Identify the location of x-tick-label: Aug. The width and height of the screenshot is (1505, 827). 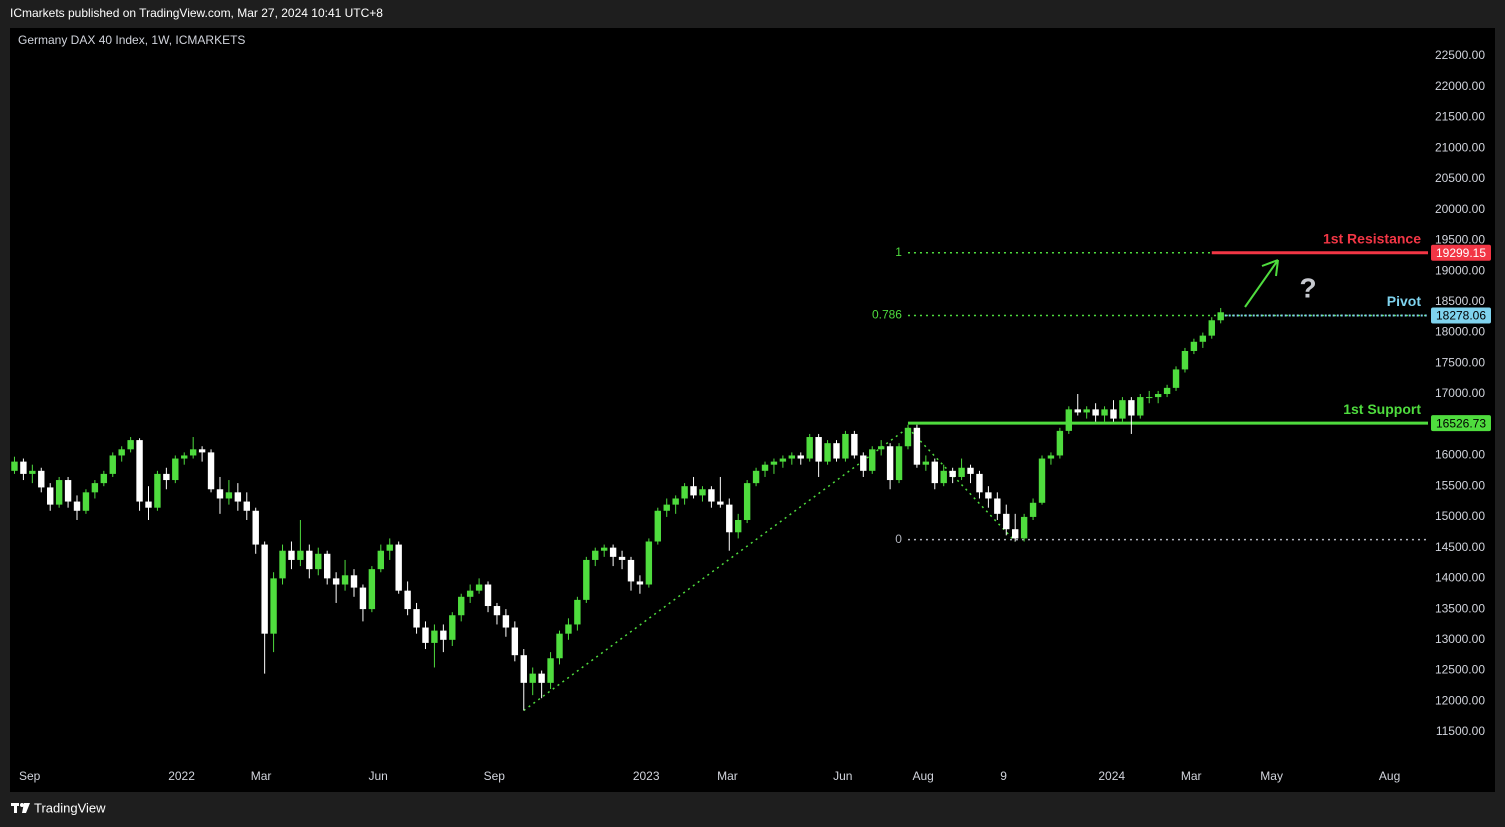
(922, 776).